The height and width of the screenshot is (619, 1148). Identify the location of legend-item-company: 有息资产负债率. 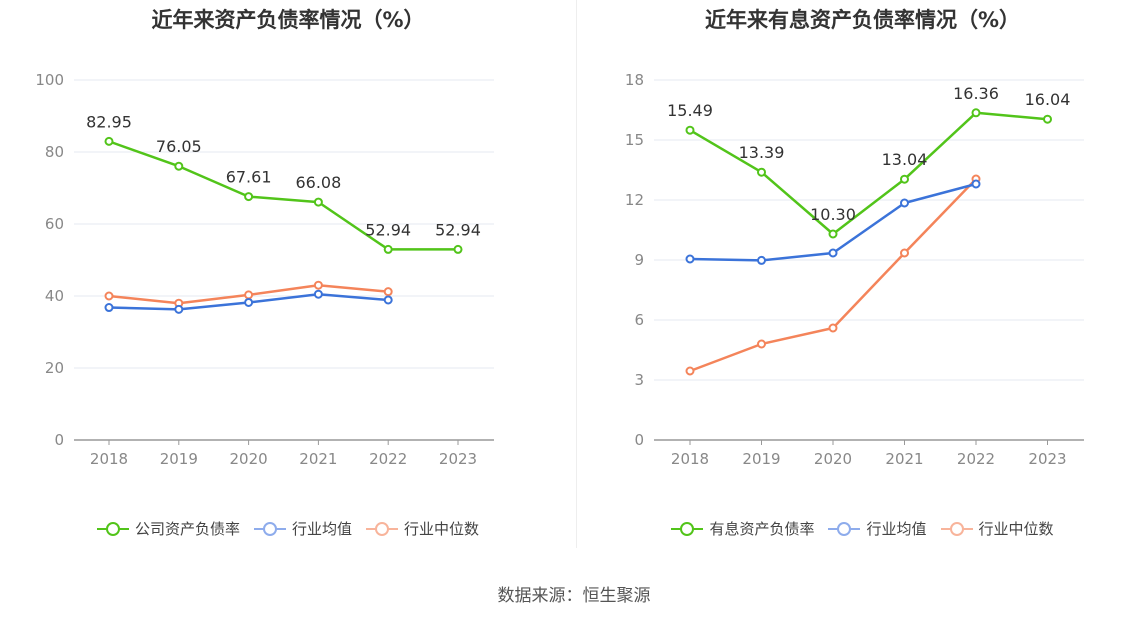
(742, 528).